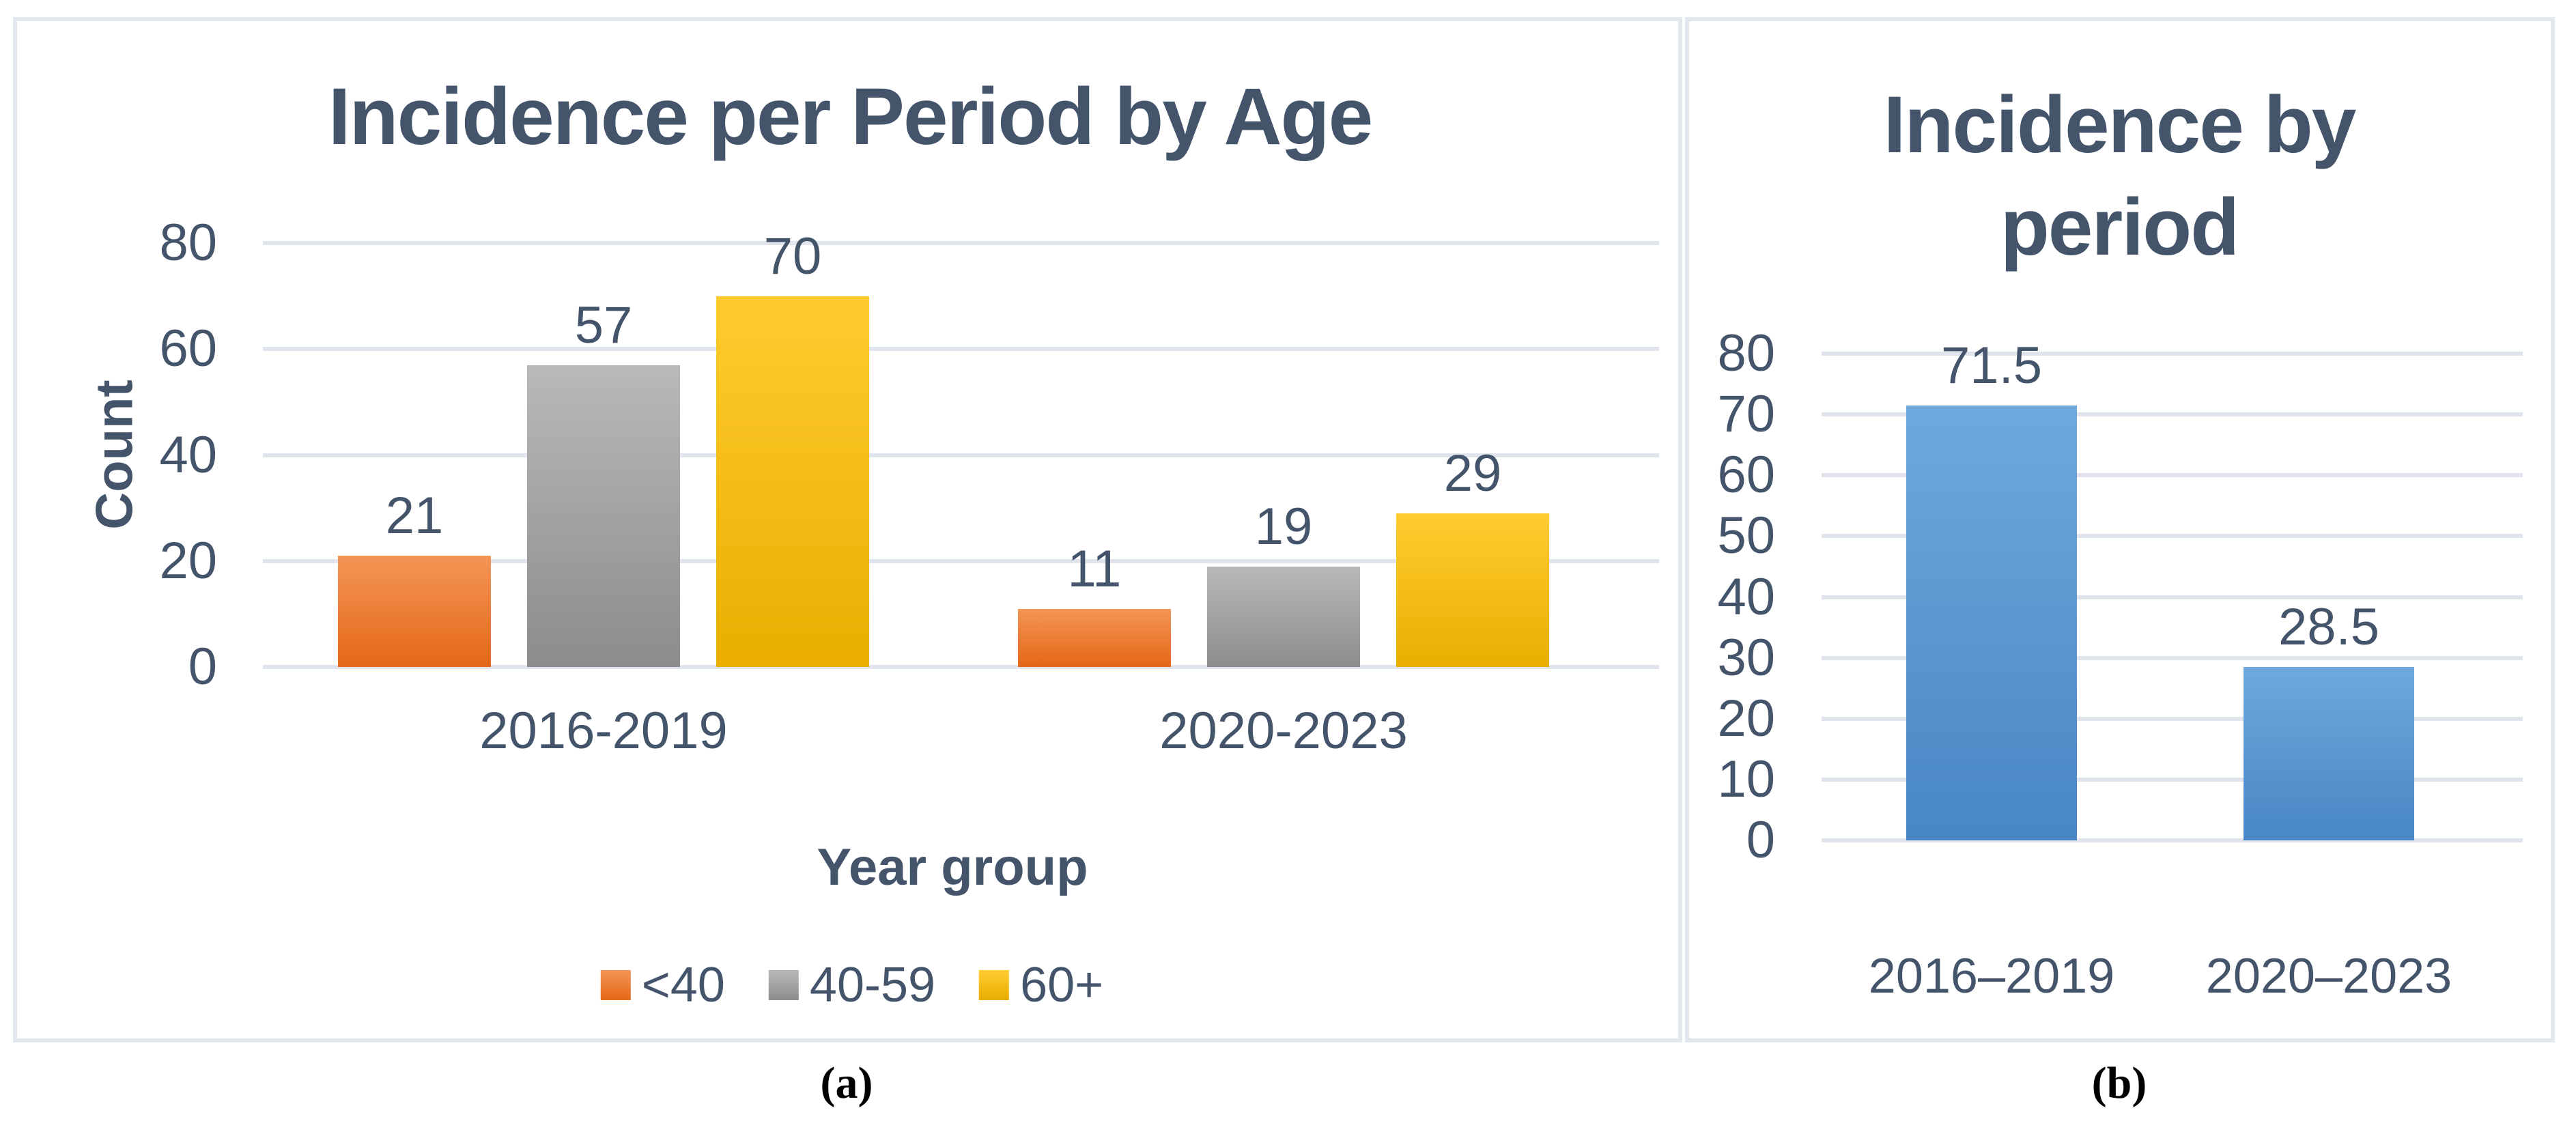 The image size is (2576, 1123). I want to click on bar-value-label: 19, so click(1283, 527).